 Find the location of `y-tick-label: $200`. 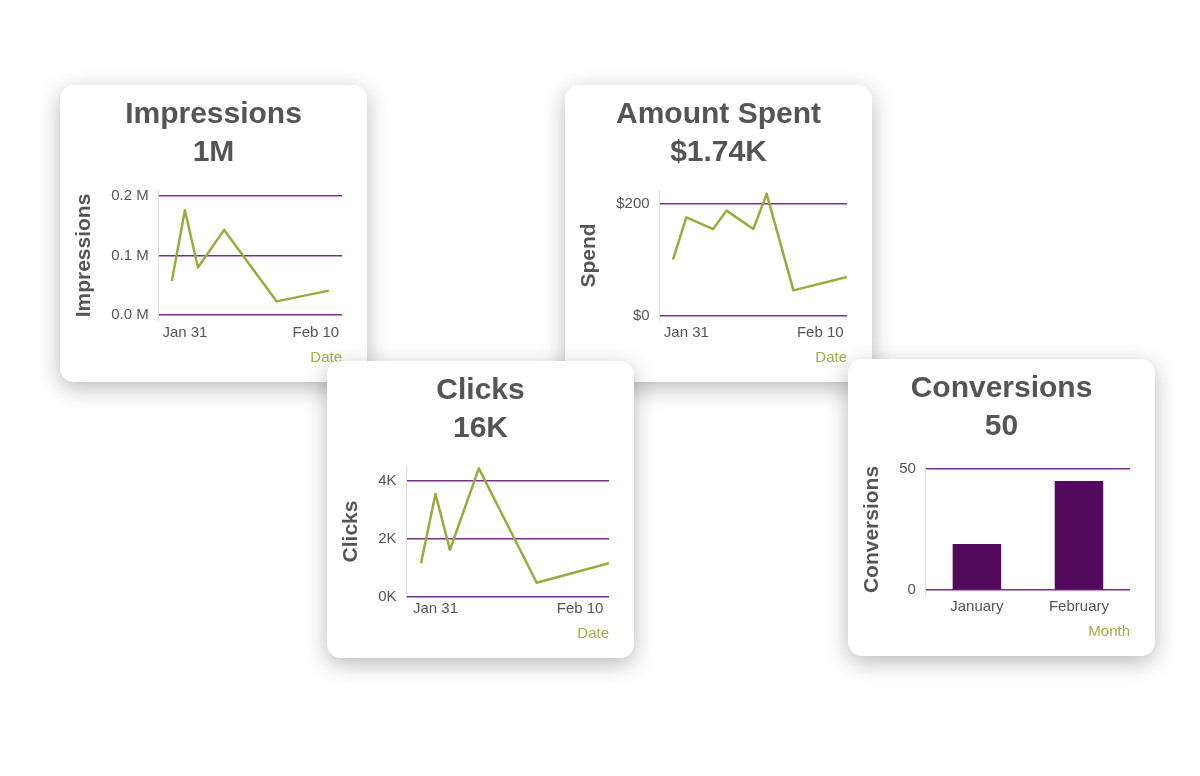

y-tick-label: $200 is located at coordinates (633, 203).